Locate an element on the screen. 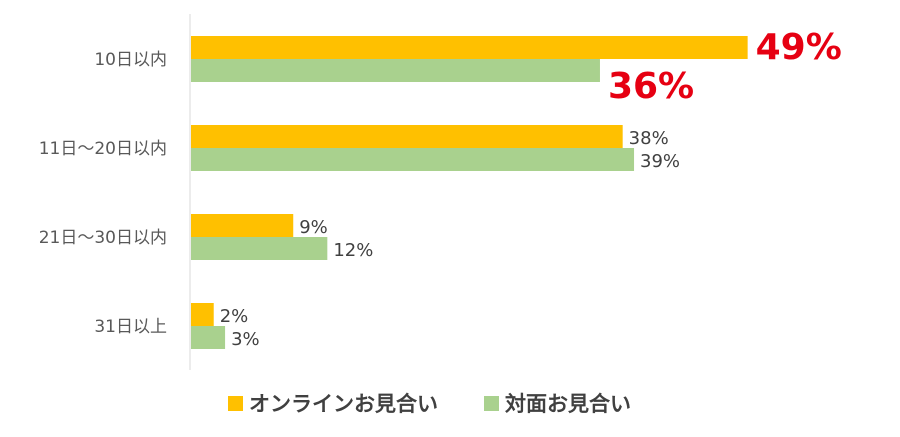 Image resolution: width=900 pixels, height=437 pixels. value-label-in-person: 3% is located at coordinates (245, 339).